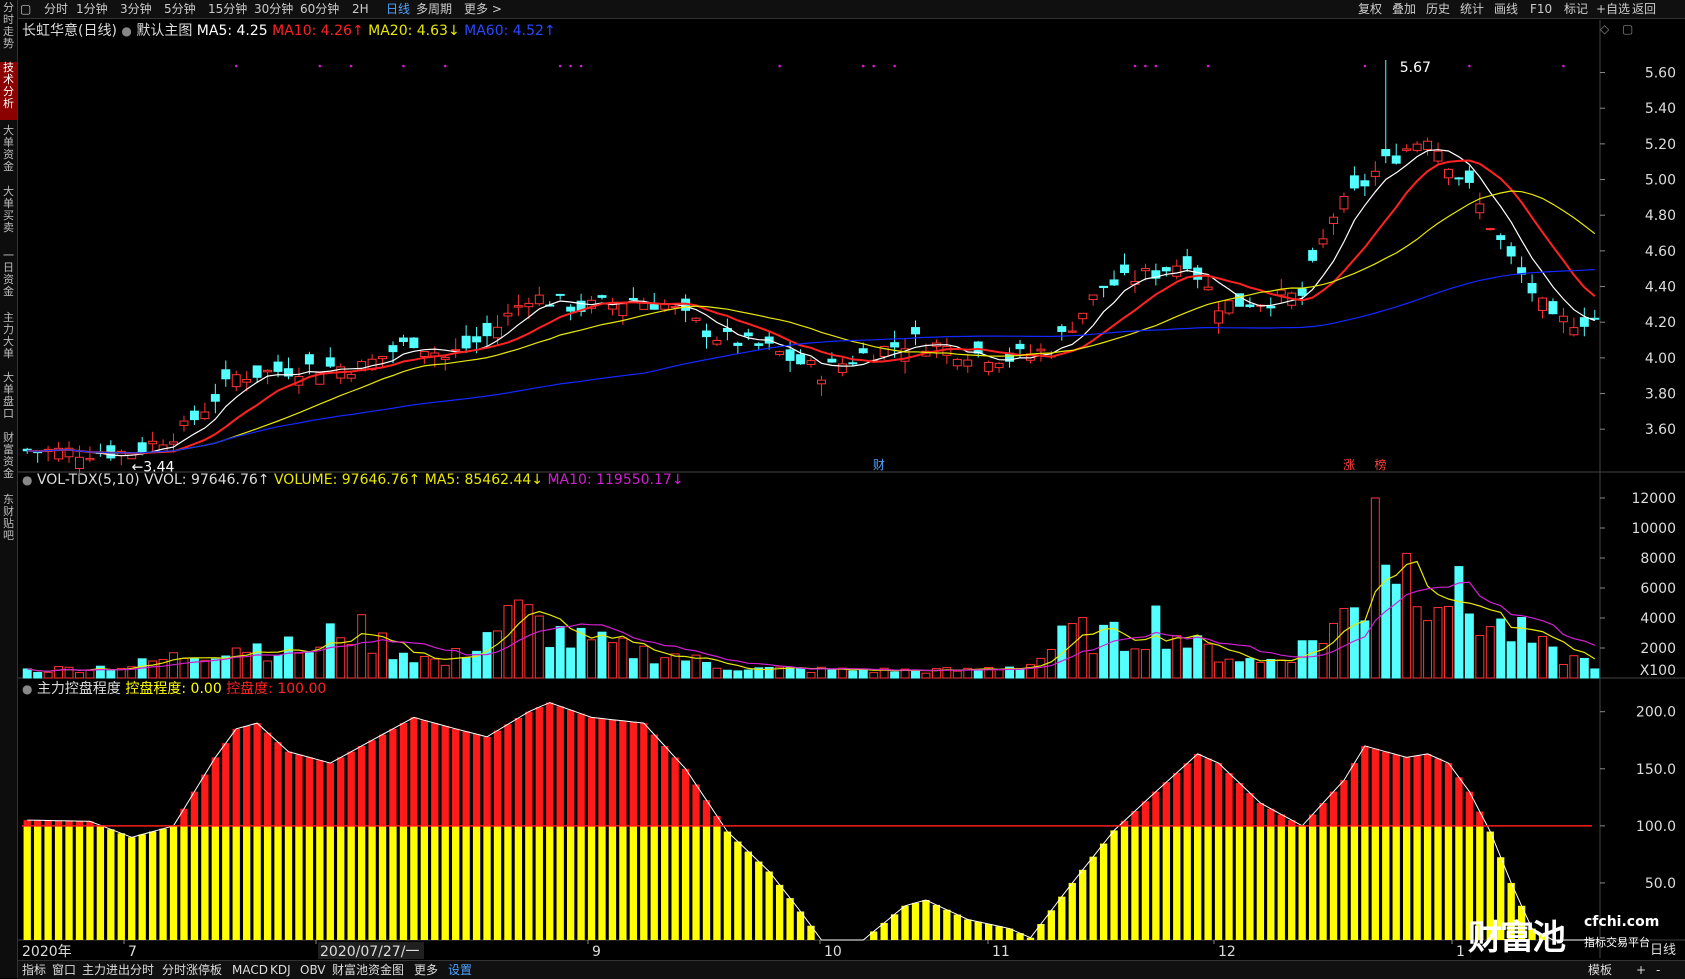 This screenshot has width=1685, height=979. Describe the element at coordinates (136, 9) in the screenshot. I see `period-tab-2: 3分钟` at that location.